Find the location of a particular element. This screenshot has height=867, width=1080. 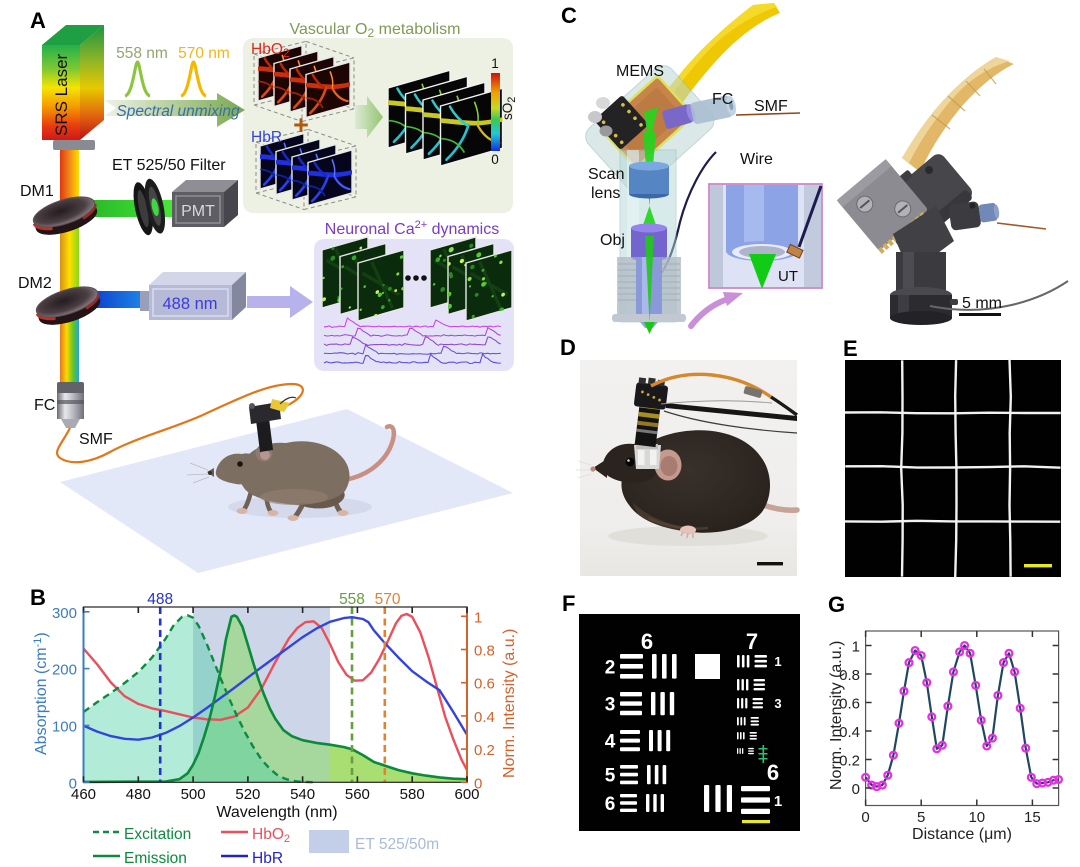

svg-text: Vascular O2 metabolism is located at coordinates (375, 30).